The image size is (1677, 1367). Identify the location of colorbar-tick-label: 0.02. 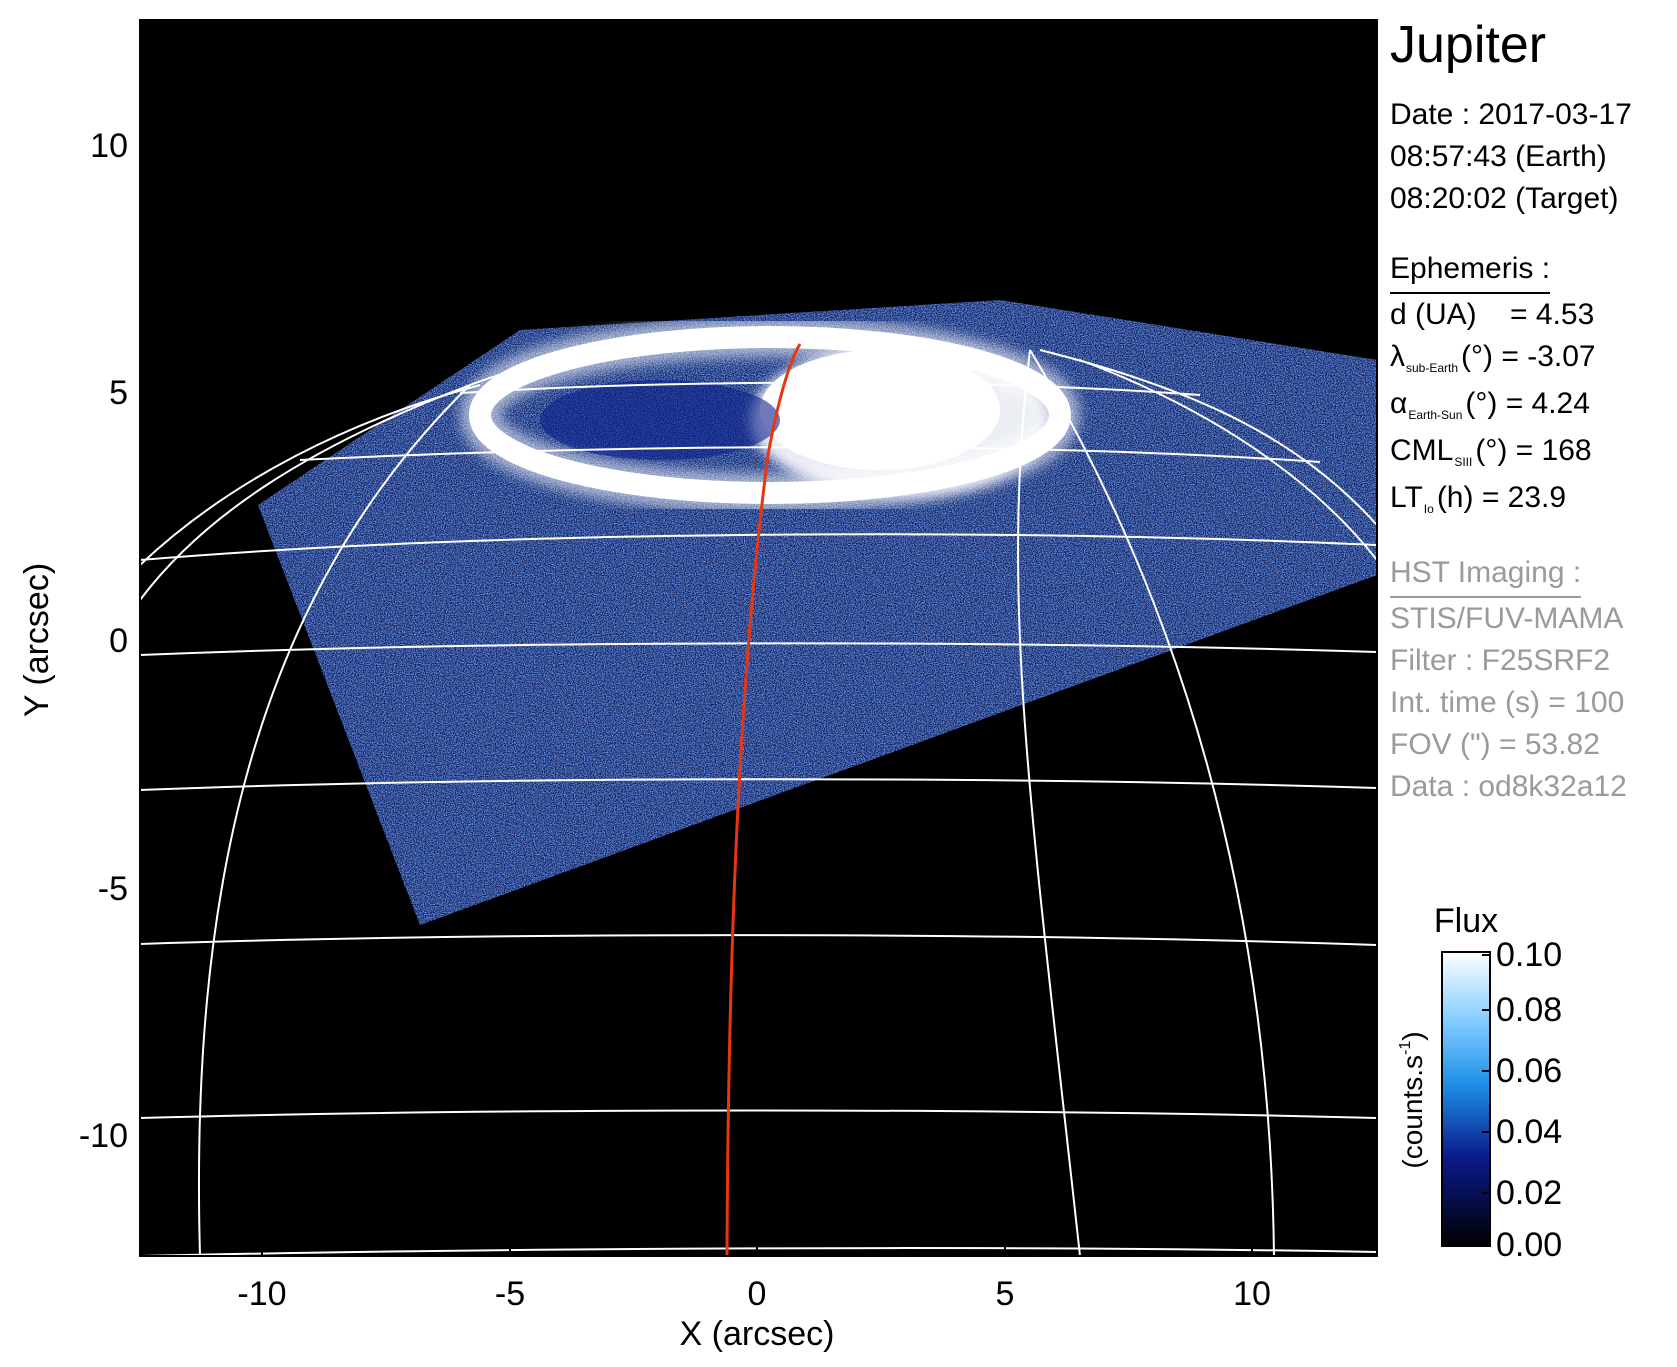
(1529, 1193).